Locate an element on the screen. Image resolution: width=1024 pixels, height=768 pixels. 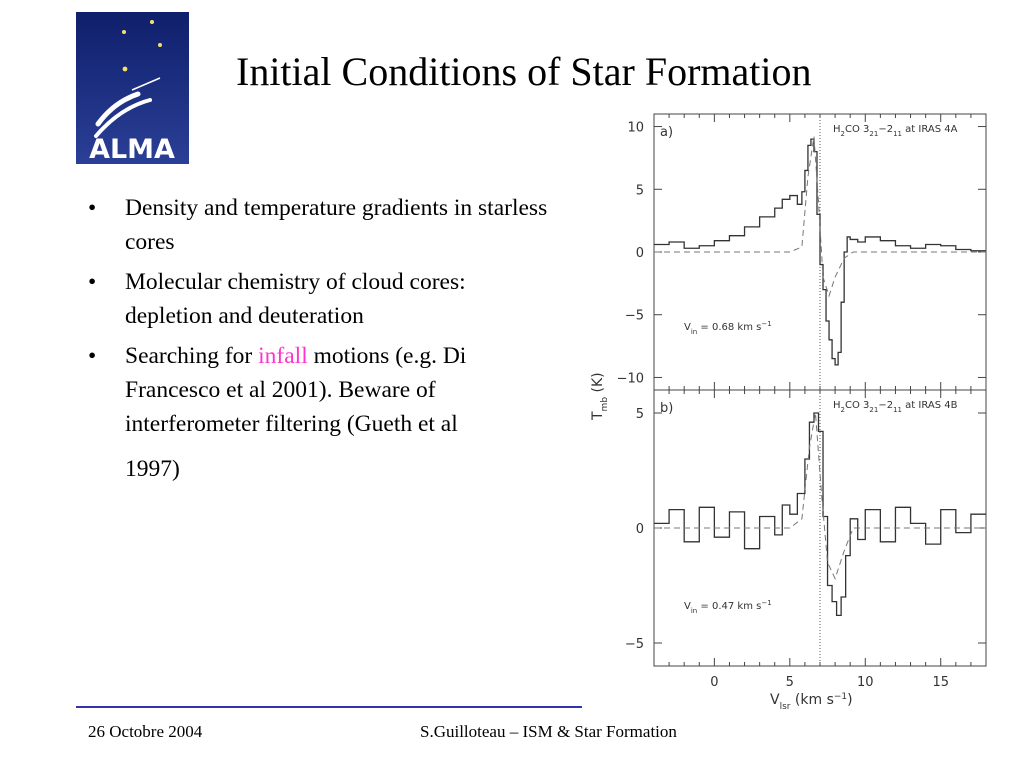
x-tick-label: 5 is located at coordinates (790, 682).